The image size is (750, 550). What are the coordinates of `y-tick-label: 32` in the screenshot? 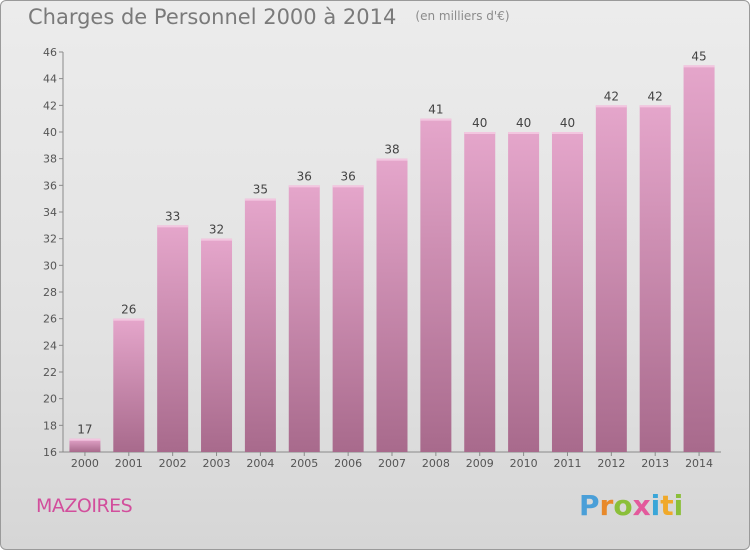 It's located at (50, 239).